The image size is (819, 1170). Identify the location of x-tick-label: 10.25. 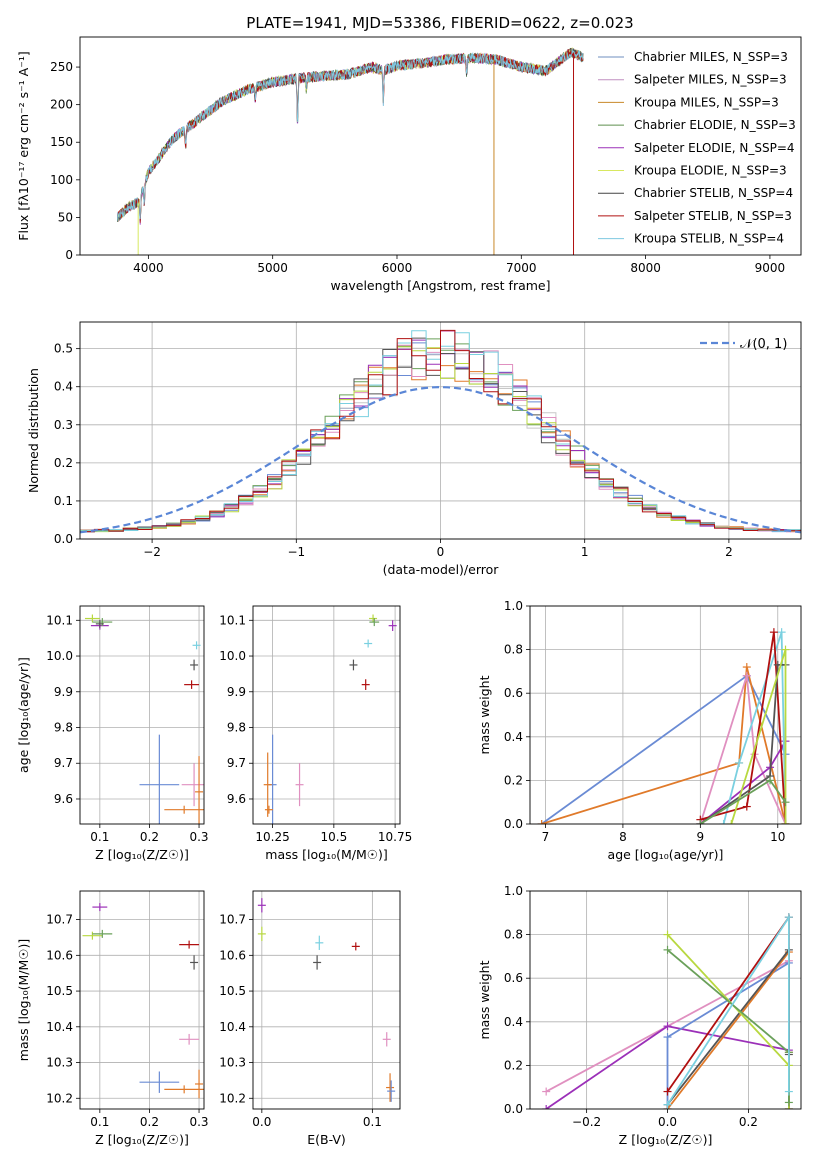
(272, 837).